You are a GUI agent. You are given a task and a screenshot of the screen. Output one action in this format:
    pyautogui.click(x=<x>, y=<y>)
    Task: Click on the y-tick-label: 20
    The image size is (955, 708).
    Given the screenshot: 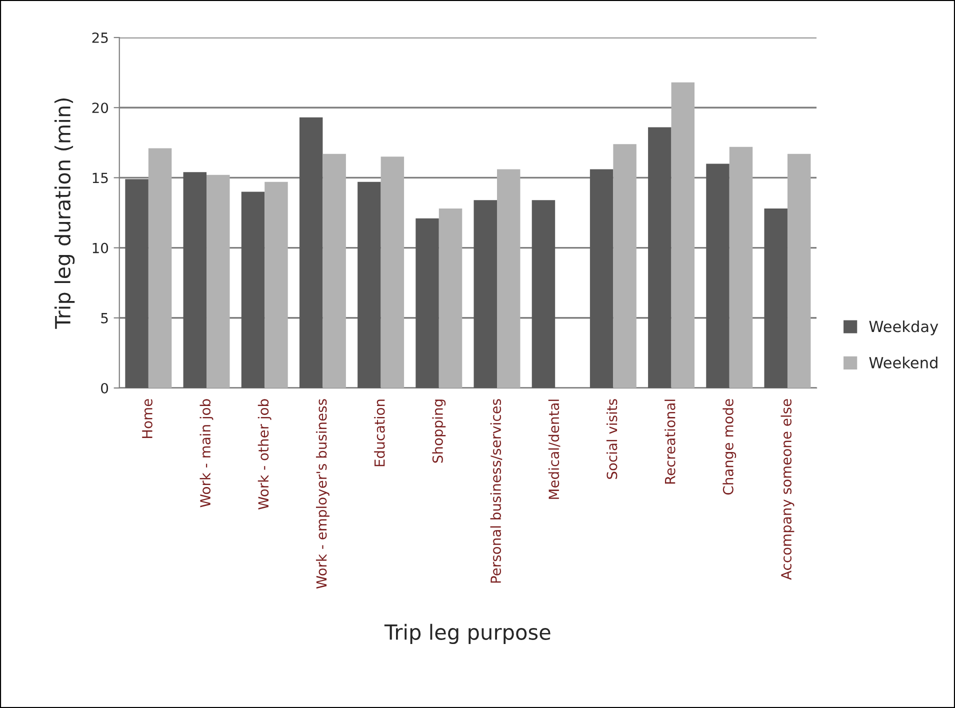 What is the action you would take?
    pyautogui.click(x=100, y=108)
    